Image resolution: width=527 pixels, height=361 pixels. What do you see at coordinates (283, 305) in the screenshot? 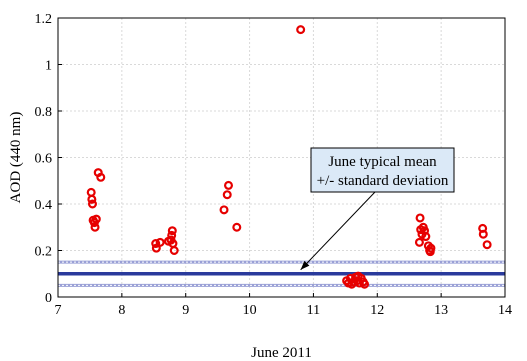
I see `x-axis-ticks: 7 8 9 10 11 12 13 14` at bounding box center [283, 305].